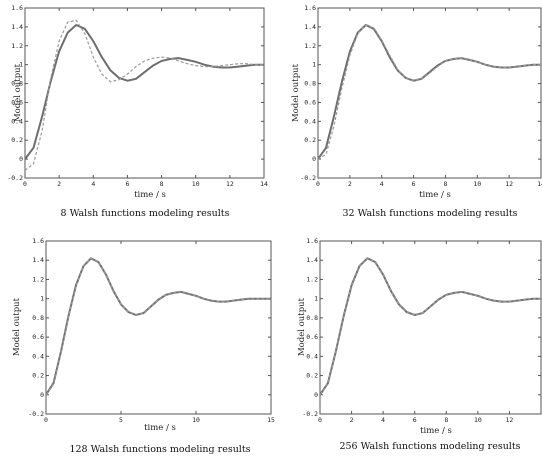 The width and height of the screenshot is (542, 456). Describe the element at coordinates (271, 420) in the screenshot. I see `x-tick-label: 15` at that location.